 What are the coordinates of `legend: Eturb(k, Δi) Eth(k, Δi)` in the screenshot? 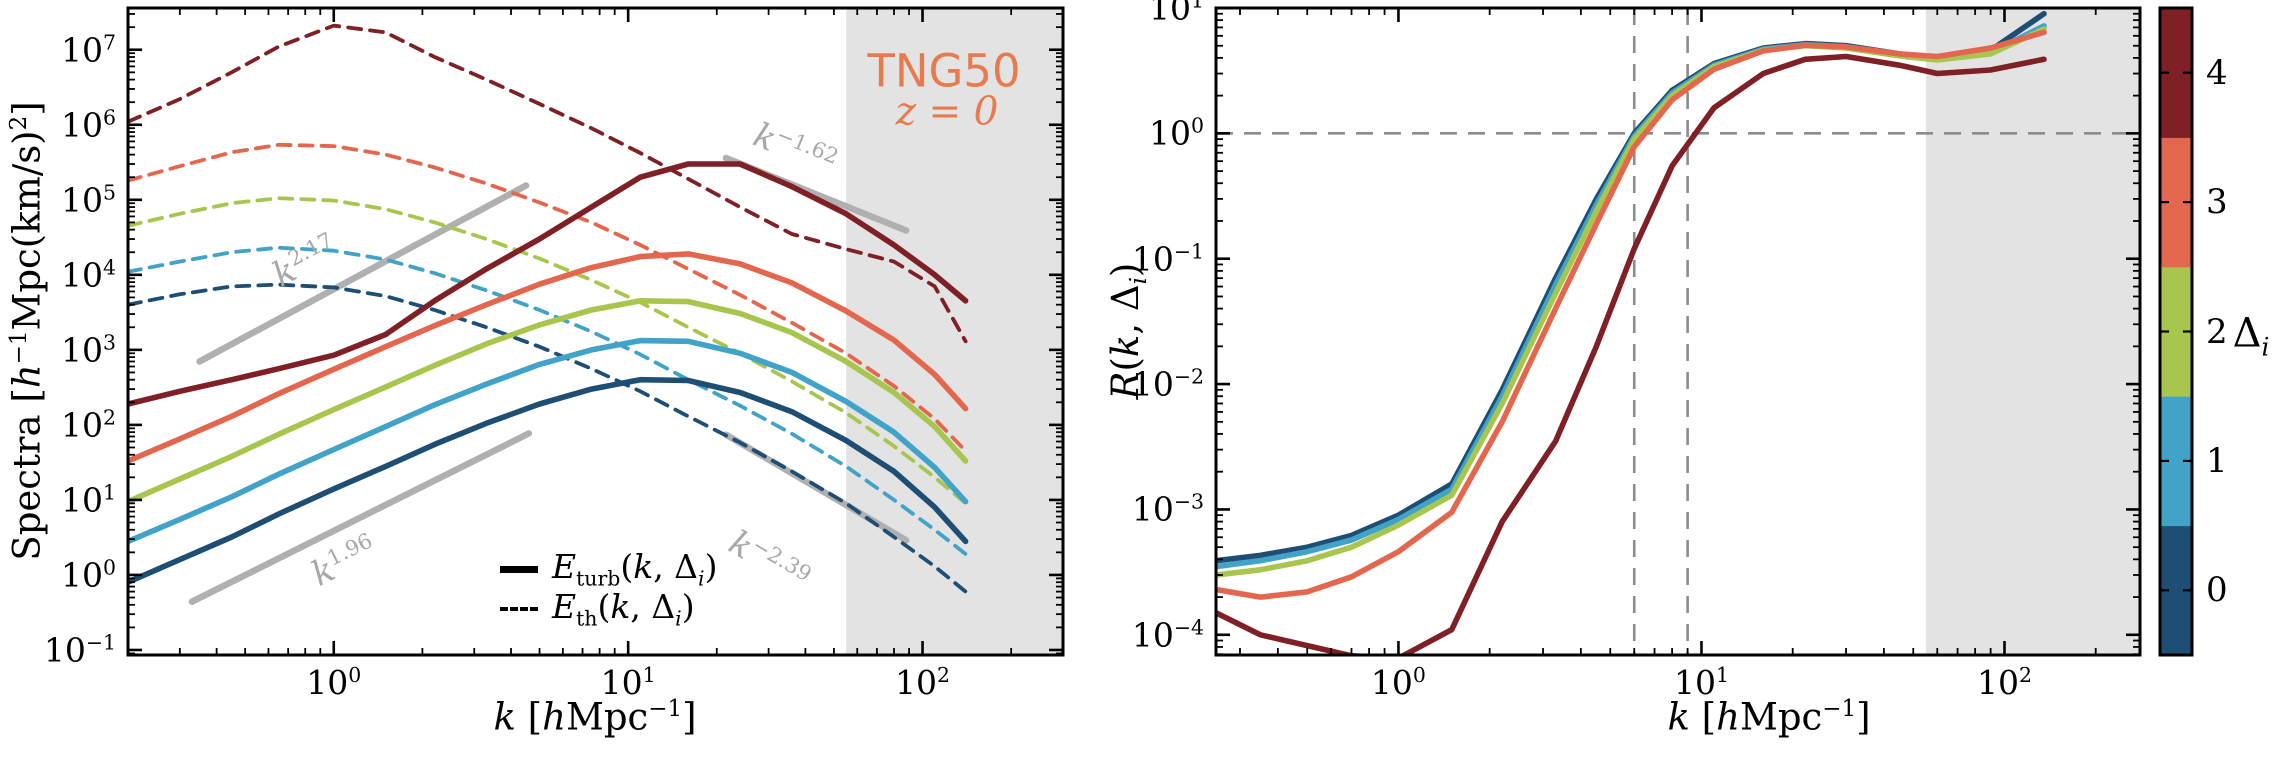 It's located at (609, 589).